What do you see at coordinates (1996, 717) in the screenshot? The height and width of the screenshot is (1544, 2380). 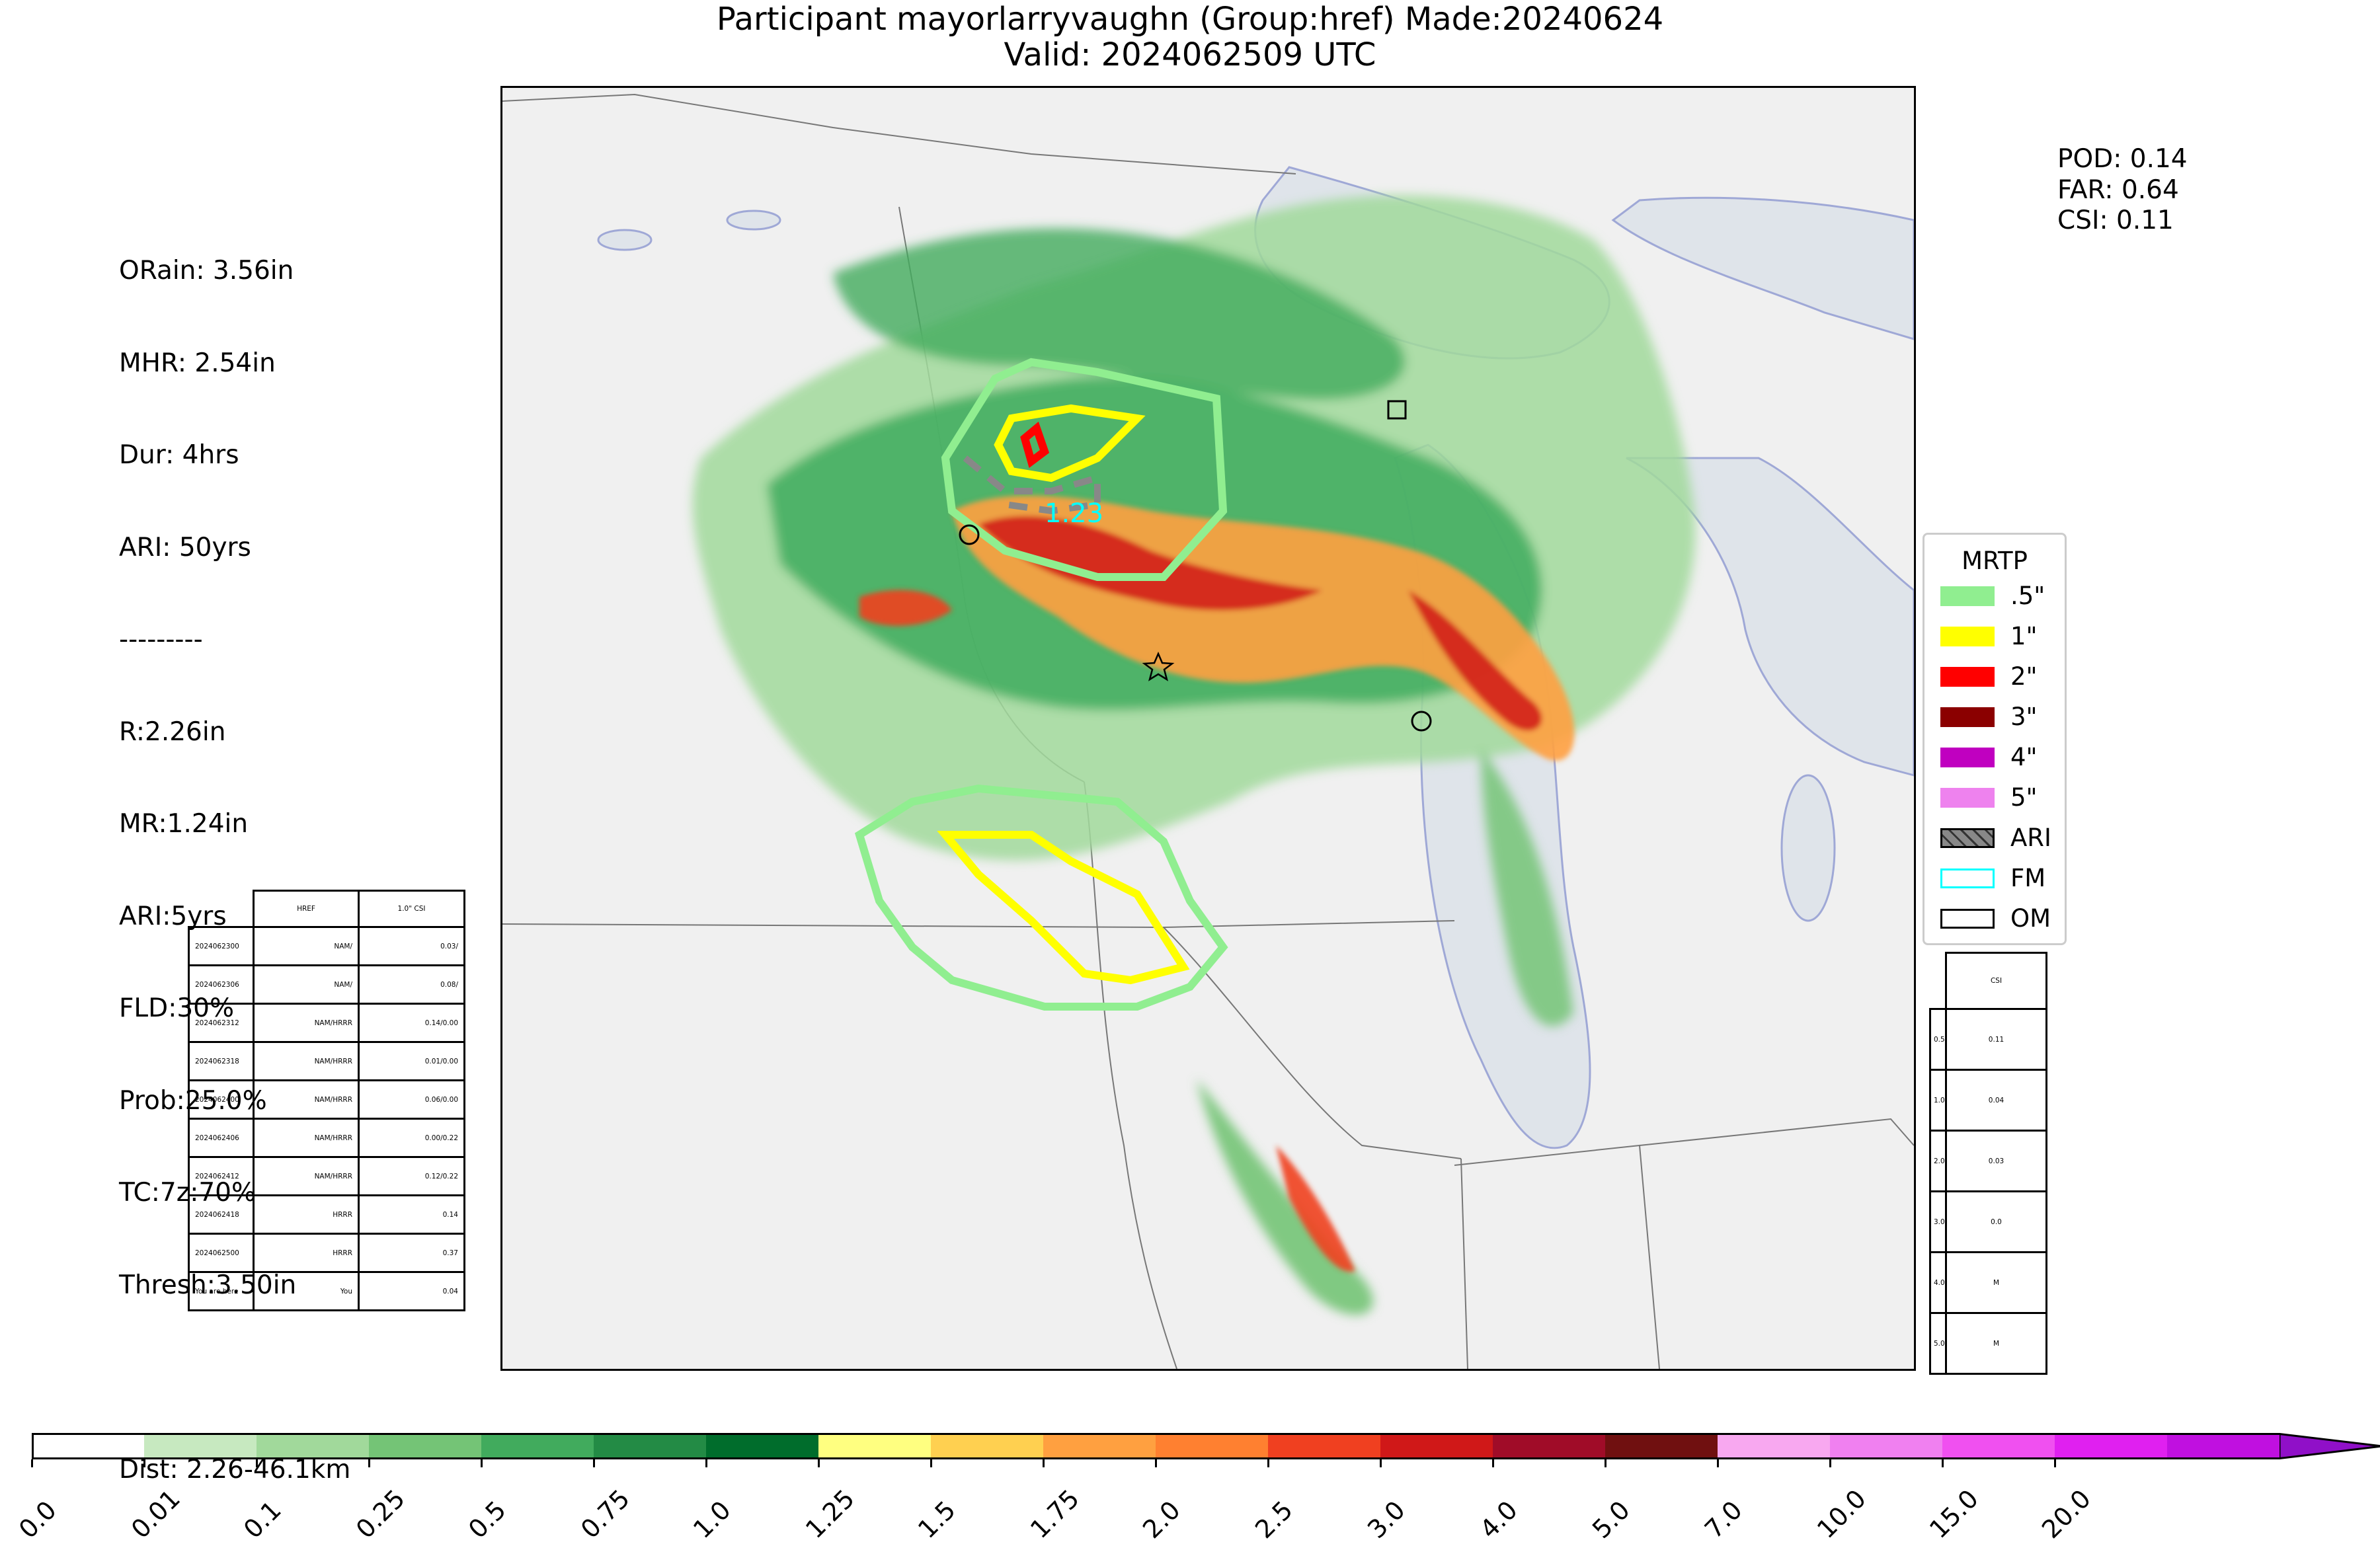 I see `legend-item: 3"` at bounding box center [1996, 717].